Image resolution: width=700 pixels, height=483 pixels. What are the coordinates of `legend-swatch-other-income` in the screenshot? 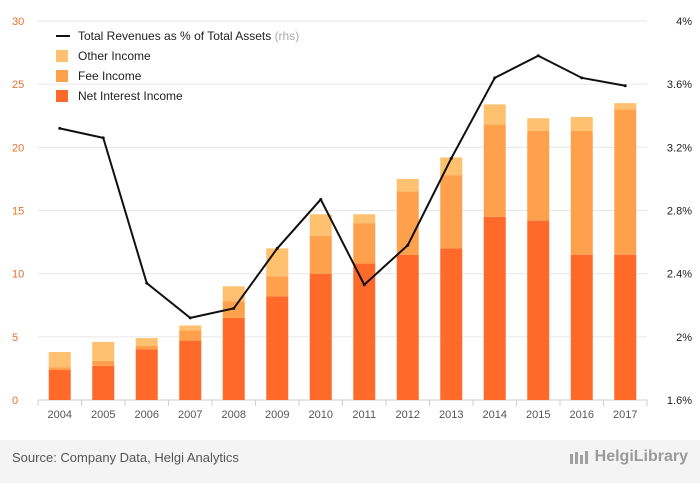 It's located at (62, 56).